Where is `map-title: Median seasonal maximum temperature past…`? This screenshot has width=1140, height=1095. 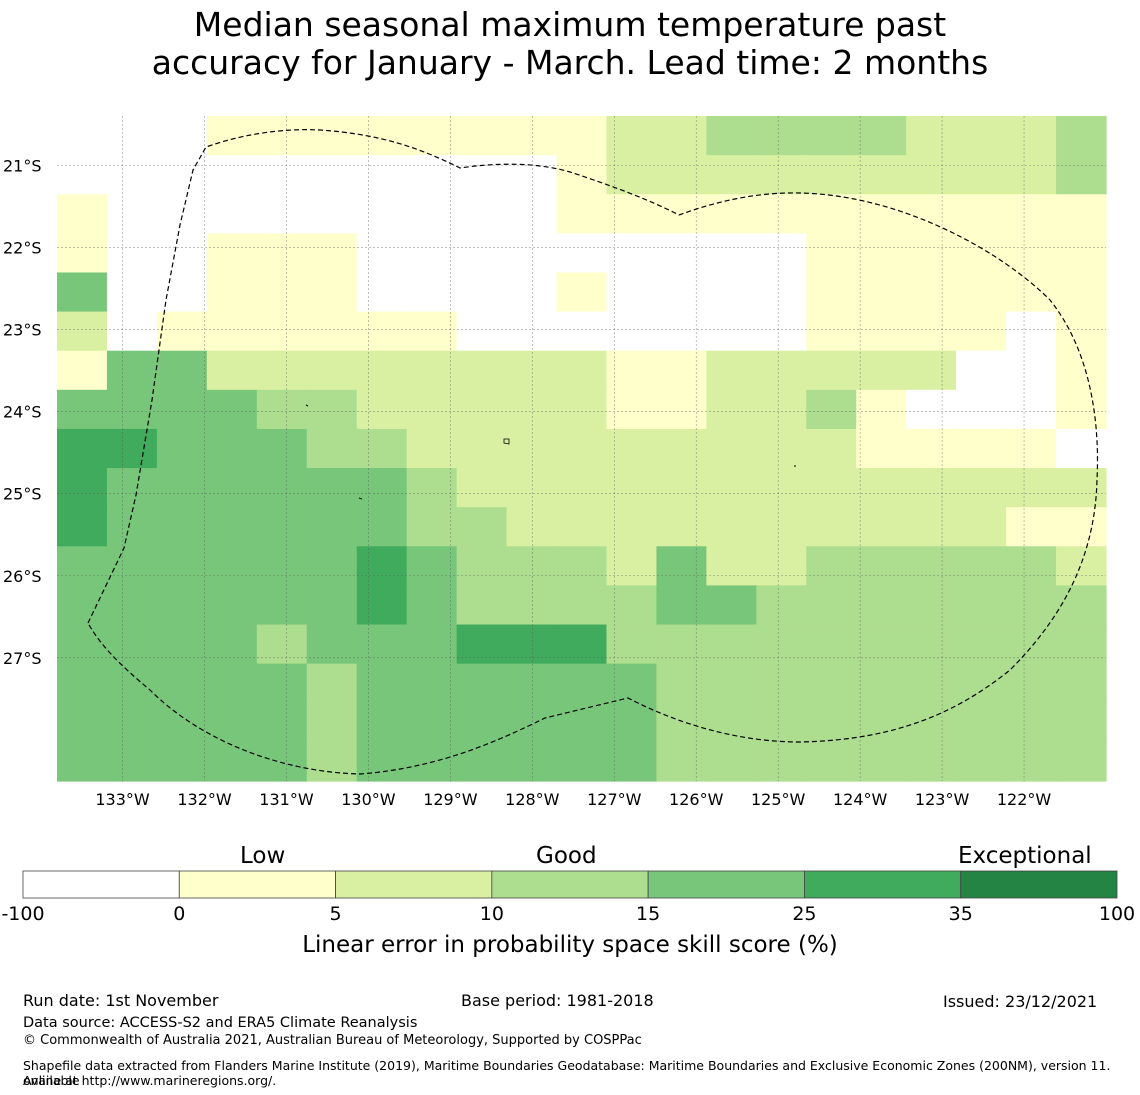 map-title: Median seasonal maximum temperature past… is located at coordinates (570, 44).